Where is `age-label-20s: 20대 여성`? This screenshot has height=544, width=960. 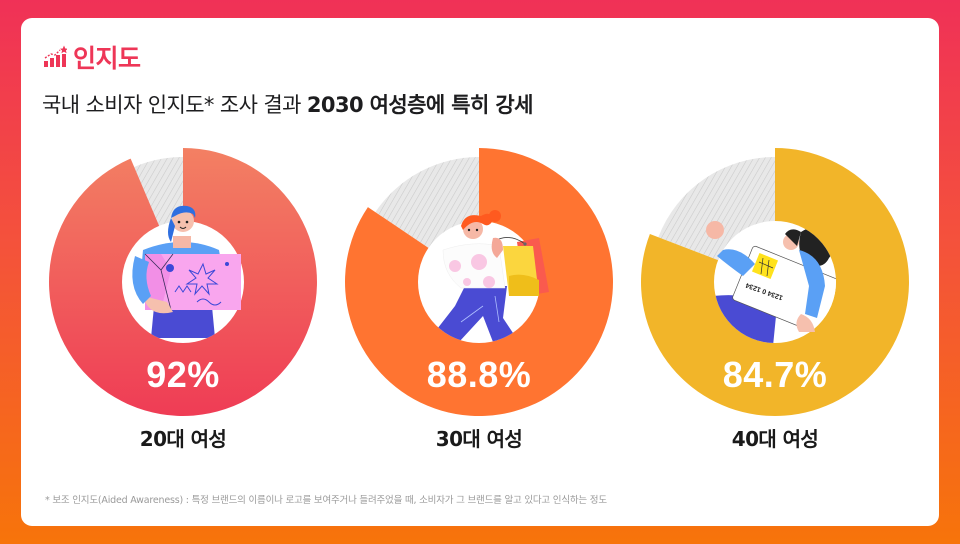 age-label-20s: 20대 여성 is located at coordinates (183, 439).